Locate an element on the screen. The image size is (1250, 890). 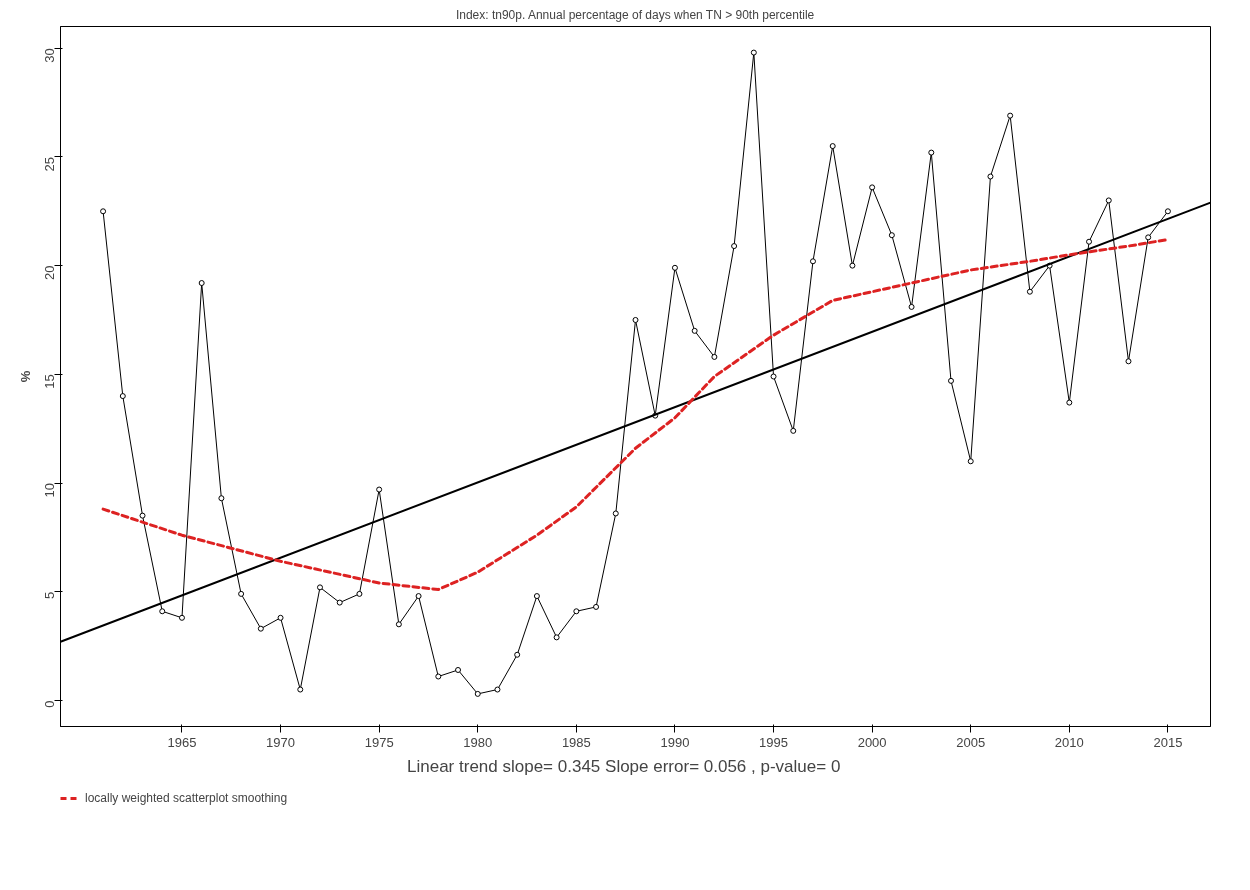
x-tick-label: 2000 is located at coordinates (872, 742).